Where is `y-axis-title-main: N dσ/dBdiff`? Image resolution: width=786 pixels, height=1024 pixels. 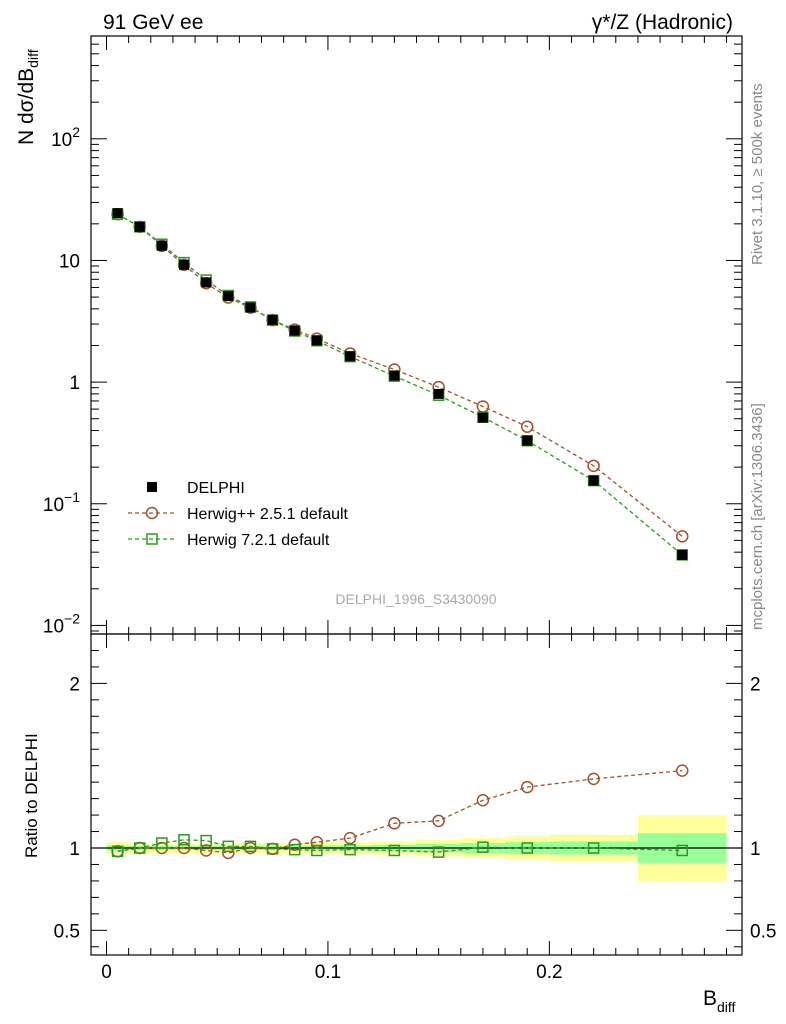 y-axis-title-main: N dσ/dBdiff is located at coordinates (28, 97).